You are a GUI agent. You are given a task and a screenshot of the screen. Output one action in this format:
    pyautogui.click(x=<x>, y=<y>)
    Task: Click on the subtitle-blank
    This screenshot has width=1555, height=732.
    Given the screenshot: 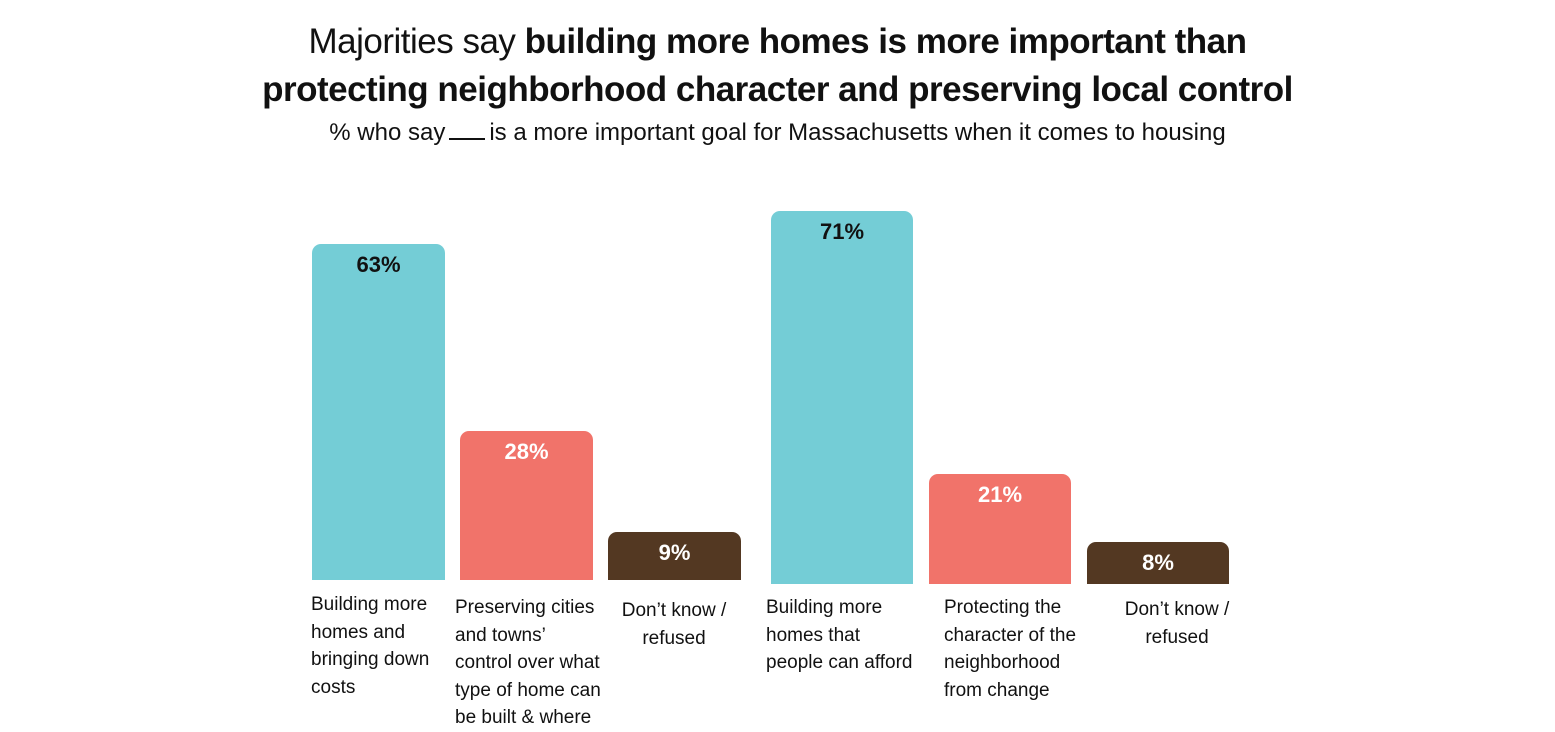 What is the action you would take?
    pyautogui.click(x=467, y=130)
    